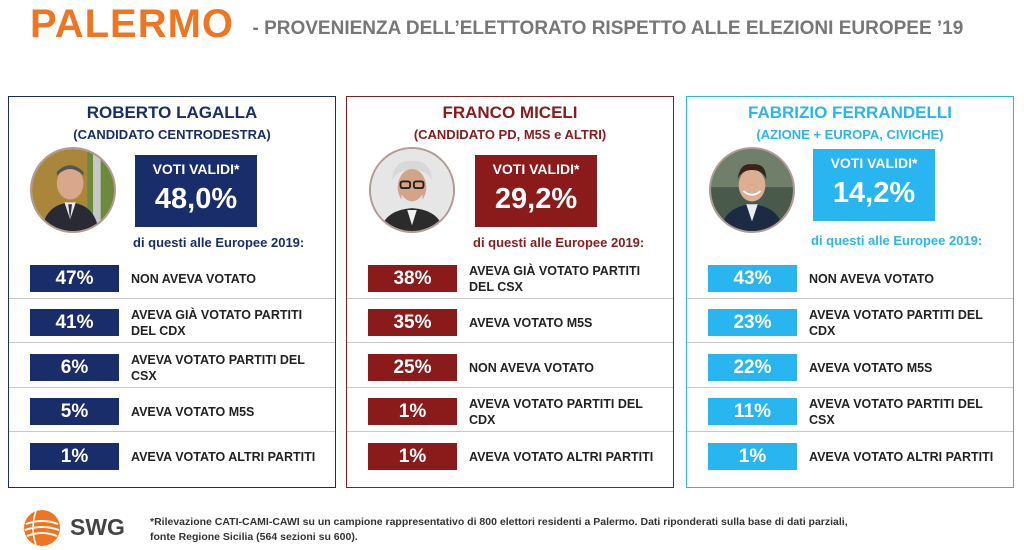  Describe the element at coordinates (73, 190) in the screenshot. I see `candidate-photo-lagalla` at that location.